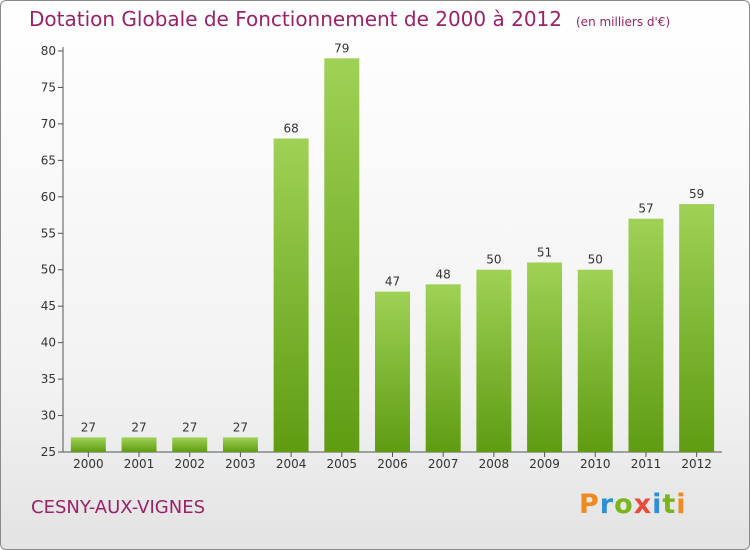 The height and width of the screenshot is (550, 750). I want to click on logo-letter: P, so click(589, 504).